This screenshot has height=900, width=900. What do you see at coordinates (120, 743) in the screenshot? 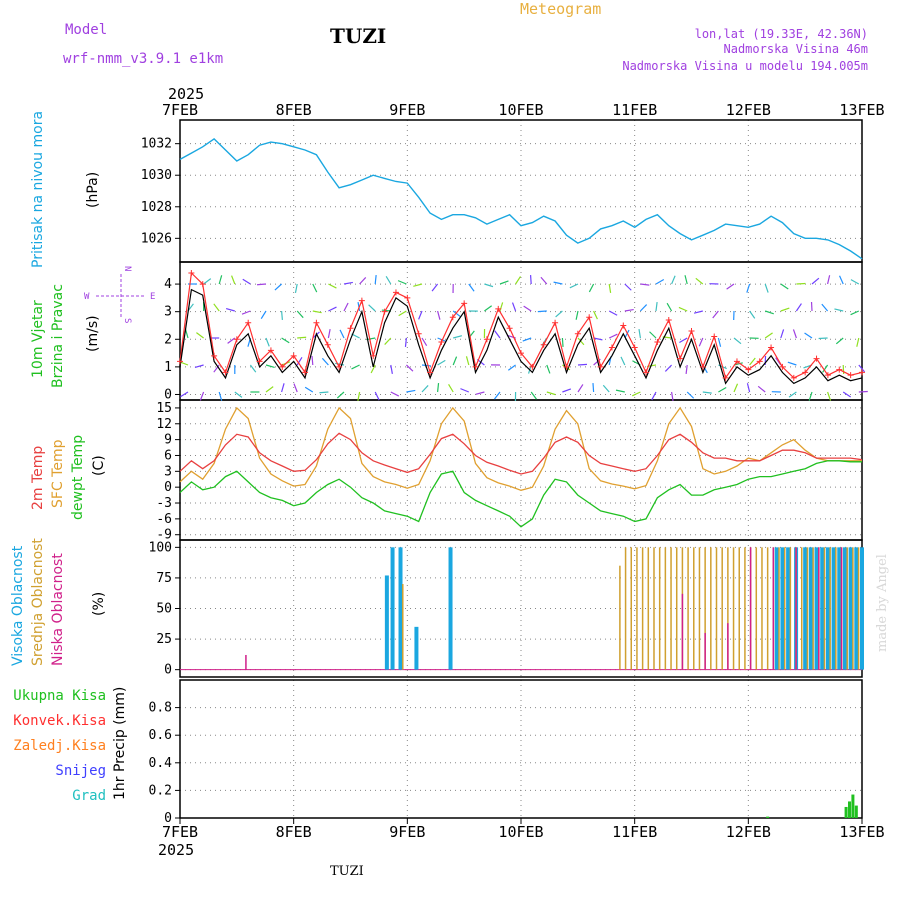
I see `precip-axis-label: 1hr Precip (mm)` at bounding box center [120, 743].